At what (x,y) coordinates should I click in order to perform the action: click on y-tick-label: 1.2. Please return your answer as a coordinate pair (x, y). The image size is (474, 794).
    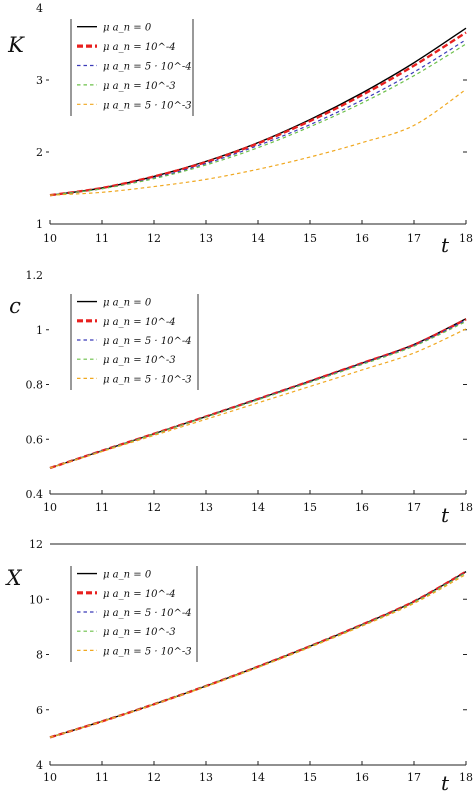
    Looking at the image, I should click on (35, 275).